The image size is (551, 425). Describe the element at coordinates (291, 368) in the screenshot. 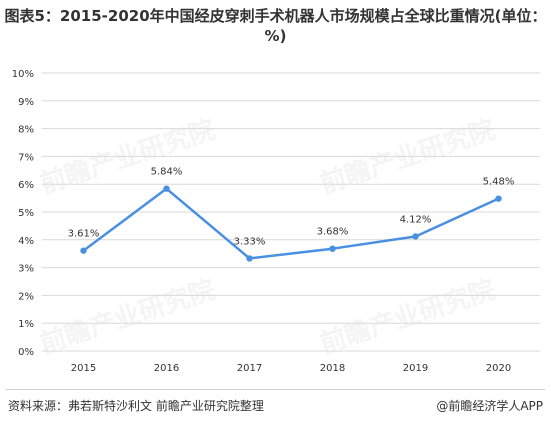

I see `x-axis: 2015 2016 2017 2018 2019 2020` at that location.